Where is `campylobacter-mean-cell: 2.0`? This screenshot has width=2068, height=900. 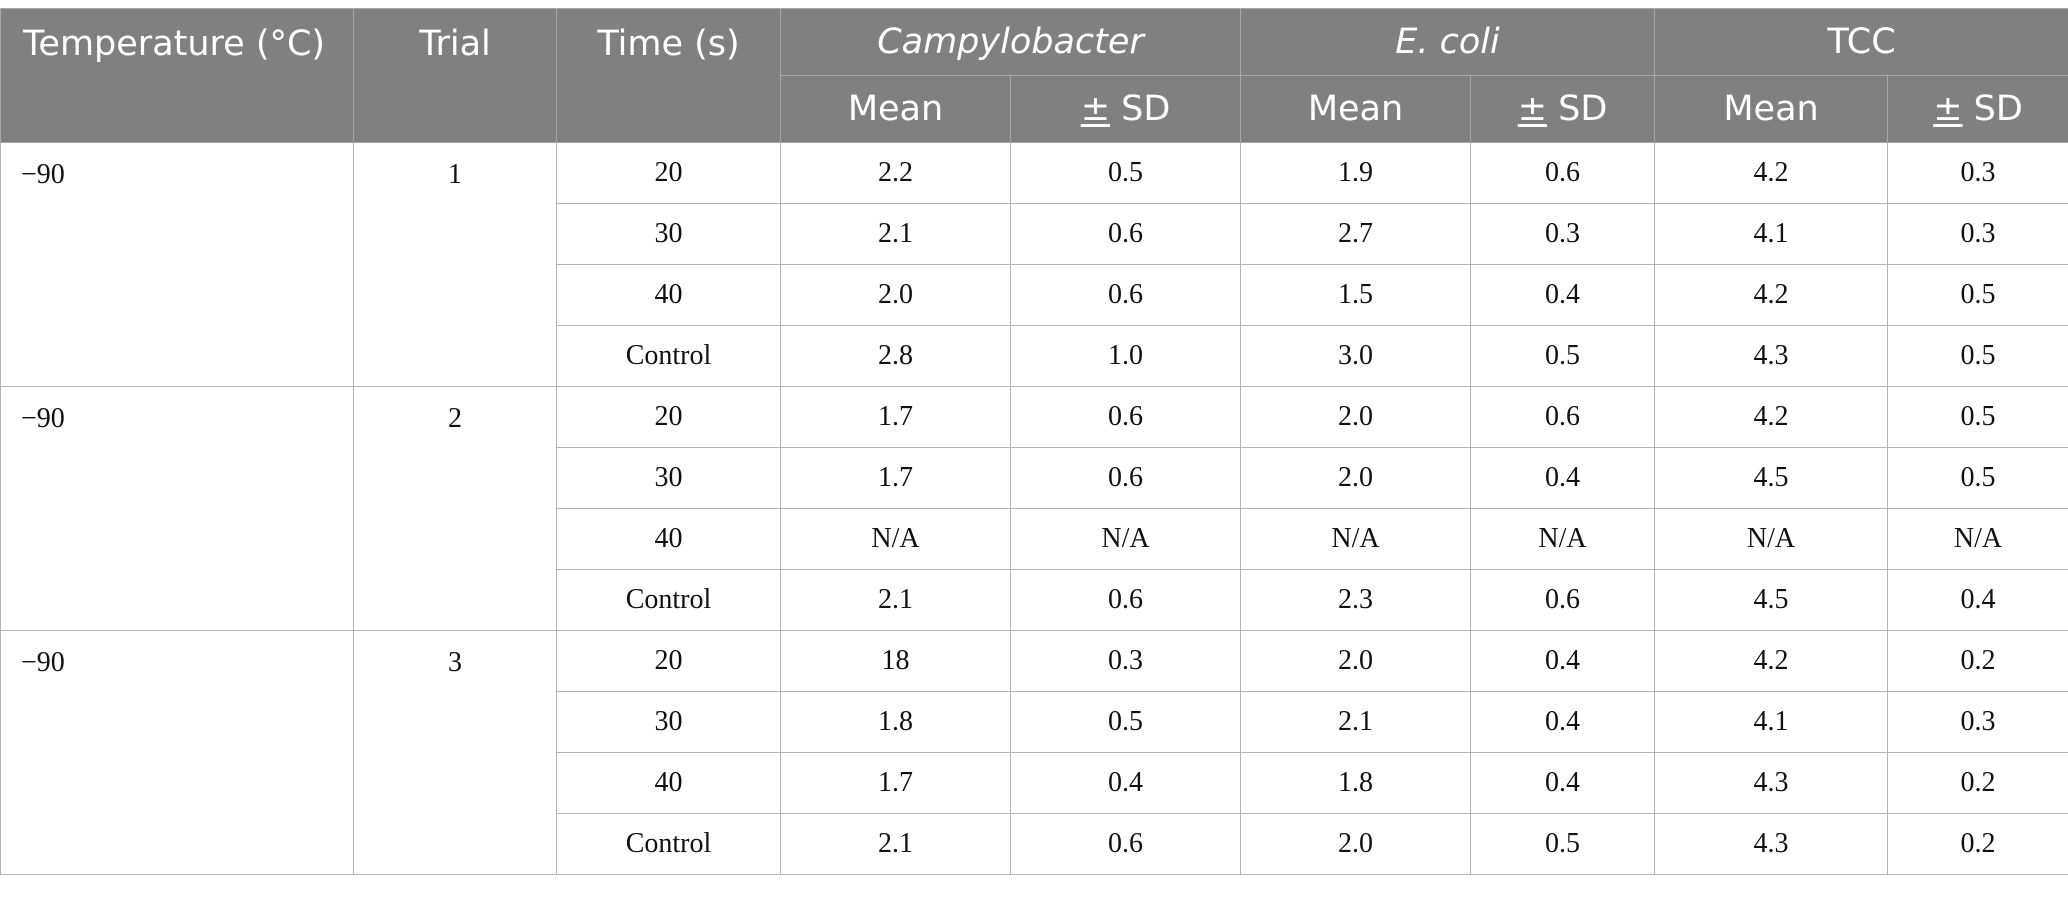
campylobacter-mean-cell: 2.0 is located at coordinates (895, 295).